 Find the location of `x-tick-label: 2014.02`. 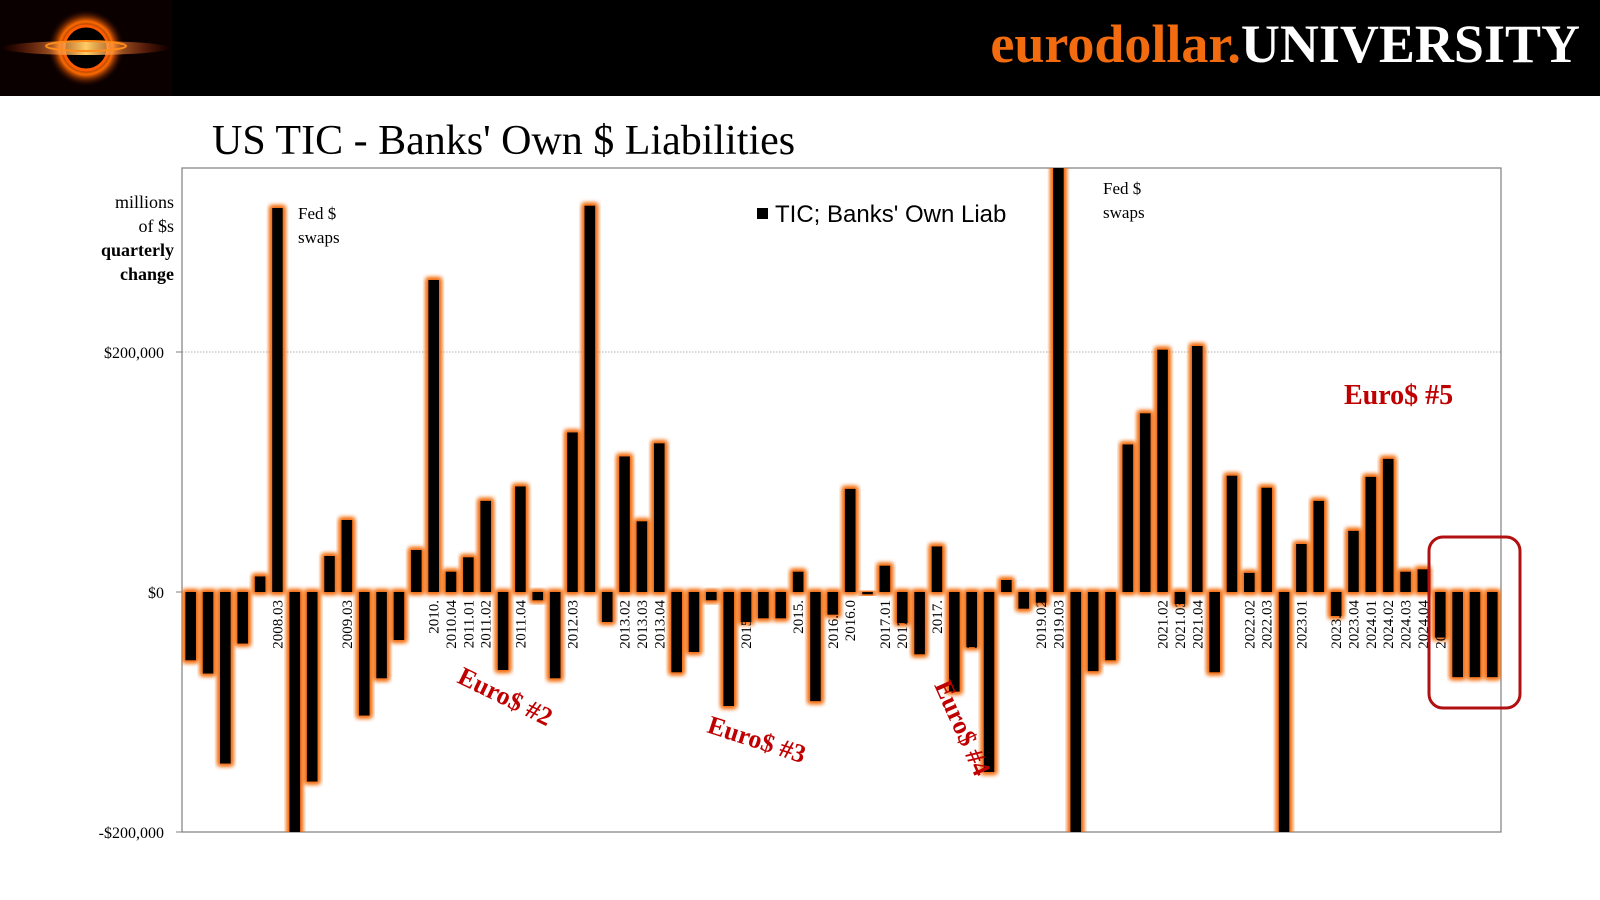

x-tick-label: 2014.02 is located at coordinates (695, 624).